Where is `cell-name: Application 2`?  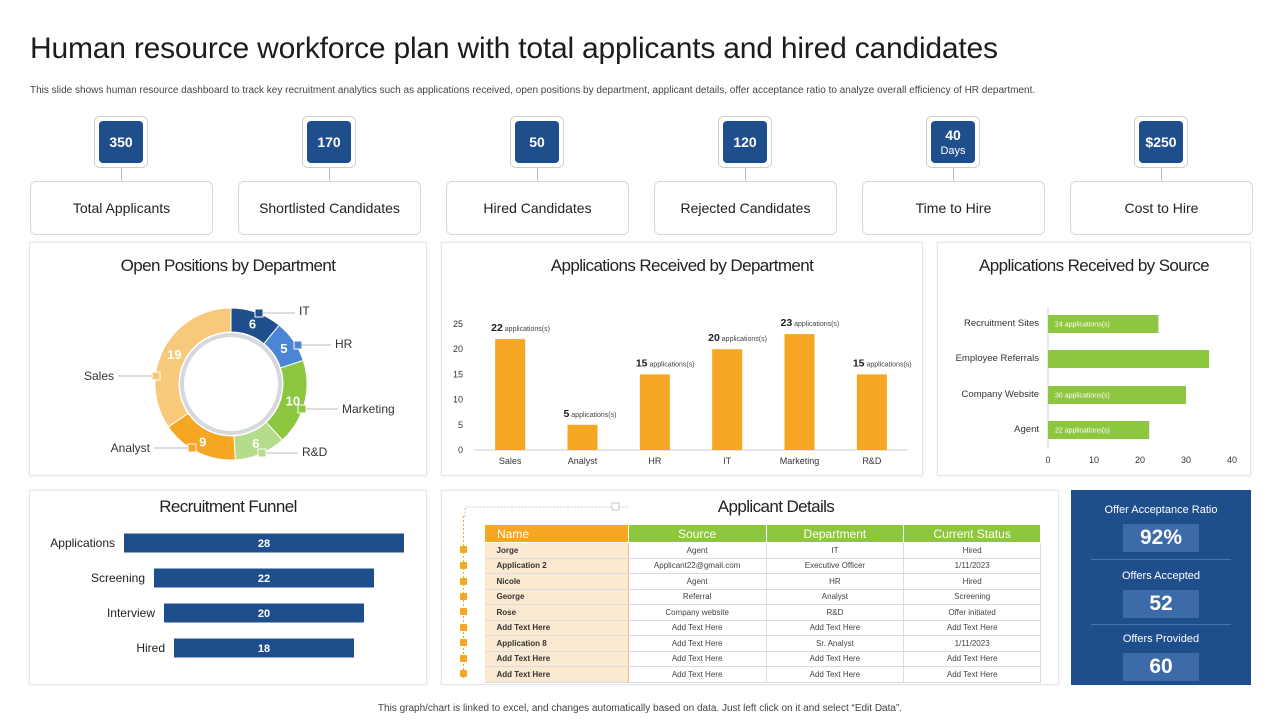
cell-name: Application 2 is located at coordinates (556, 566).